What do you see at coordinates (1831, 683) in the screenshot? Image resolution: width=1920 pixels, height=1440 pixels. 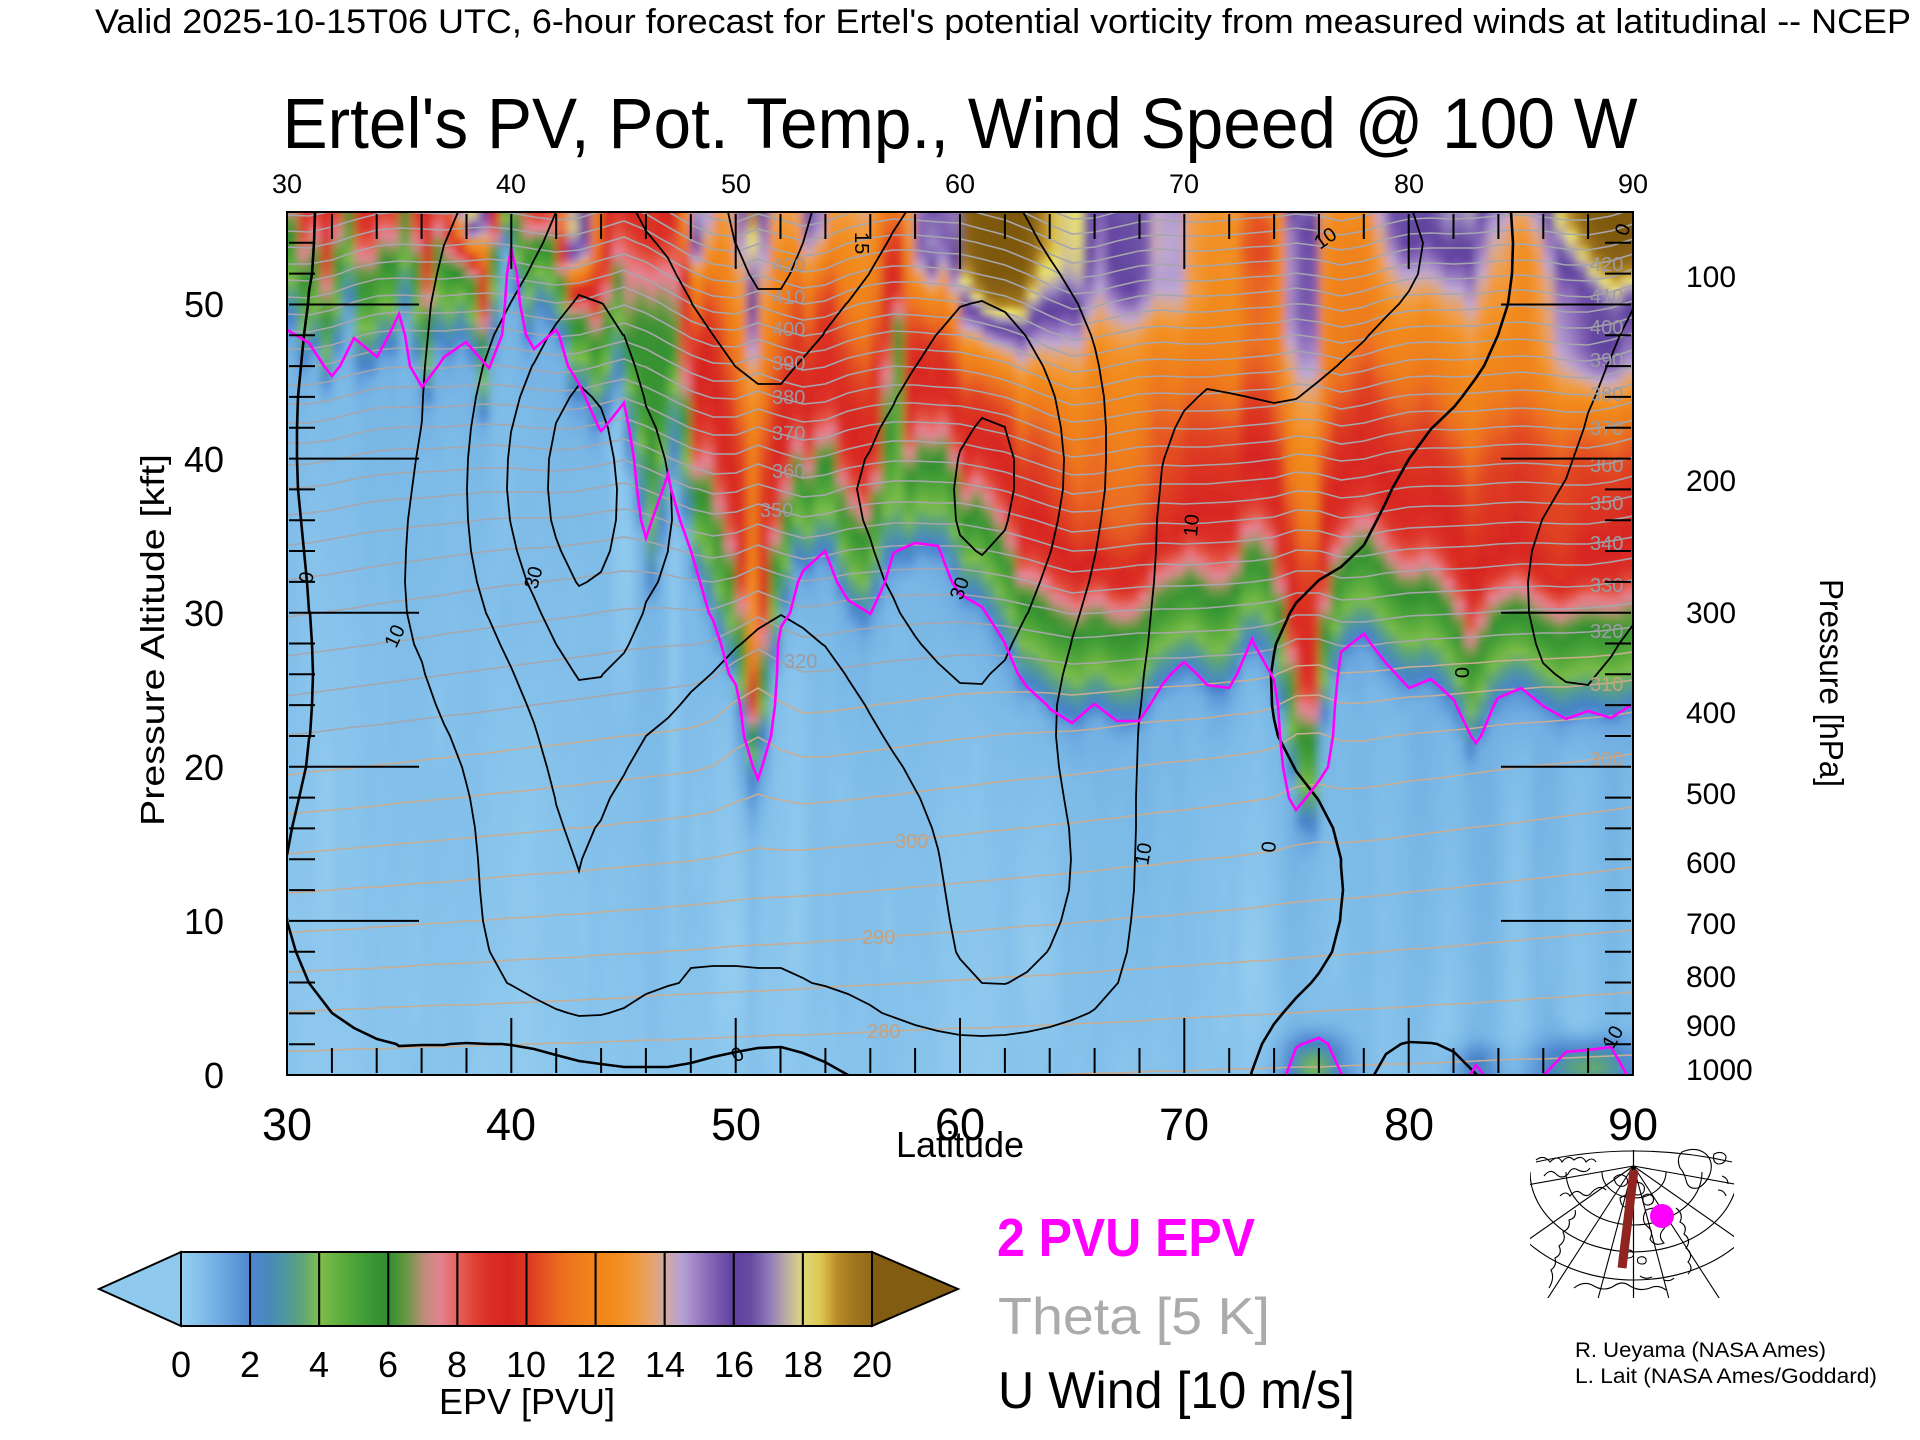 I see `svg-text: Pressure [hPa]` at bounding box center [1831, 683].